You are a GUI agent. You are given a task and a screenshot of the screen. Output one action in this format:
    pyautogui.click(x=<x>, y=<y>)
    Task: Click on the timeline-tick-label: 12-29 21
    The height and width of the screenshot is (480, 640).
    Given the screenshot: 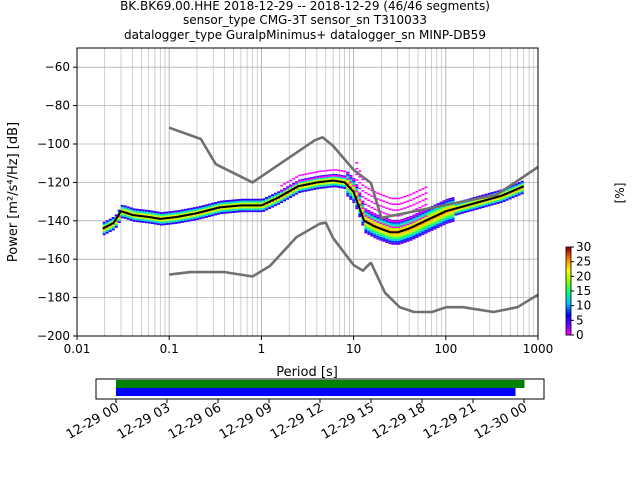 What is the action you would take?
    pyautogui.click(x=450, y=421)
    